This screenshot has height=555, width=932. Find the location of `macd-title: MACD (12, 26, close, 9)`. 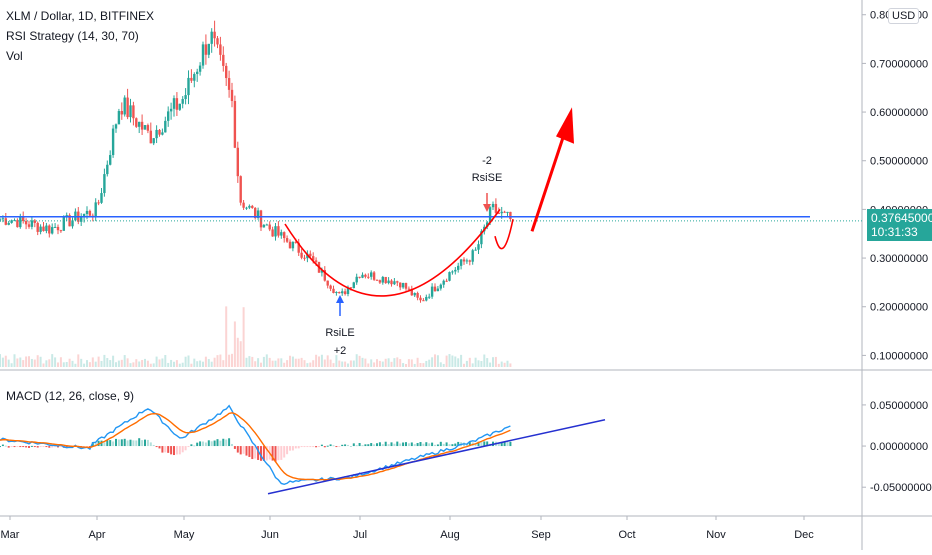

macd-title: MACD (12, 26, close, 9) is located at coordinates (70, 396).